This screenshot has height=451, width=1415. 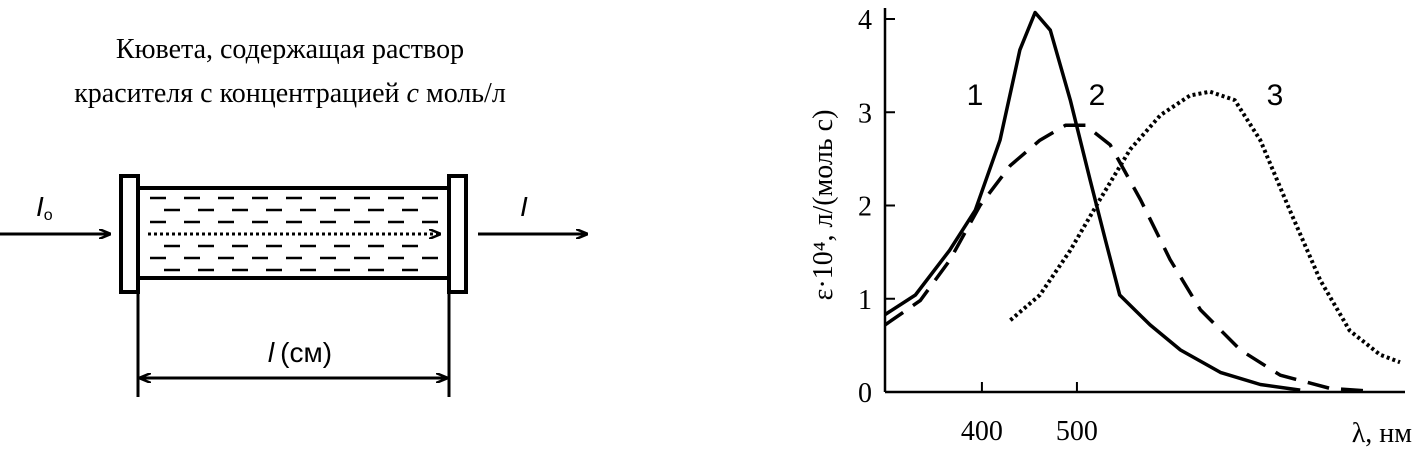 I want to click on x-tick-label: 500, so click(x=1077, y=431).